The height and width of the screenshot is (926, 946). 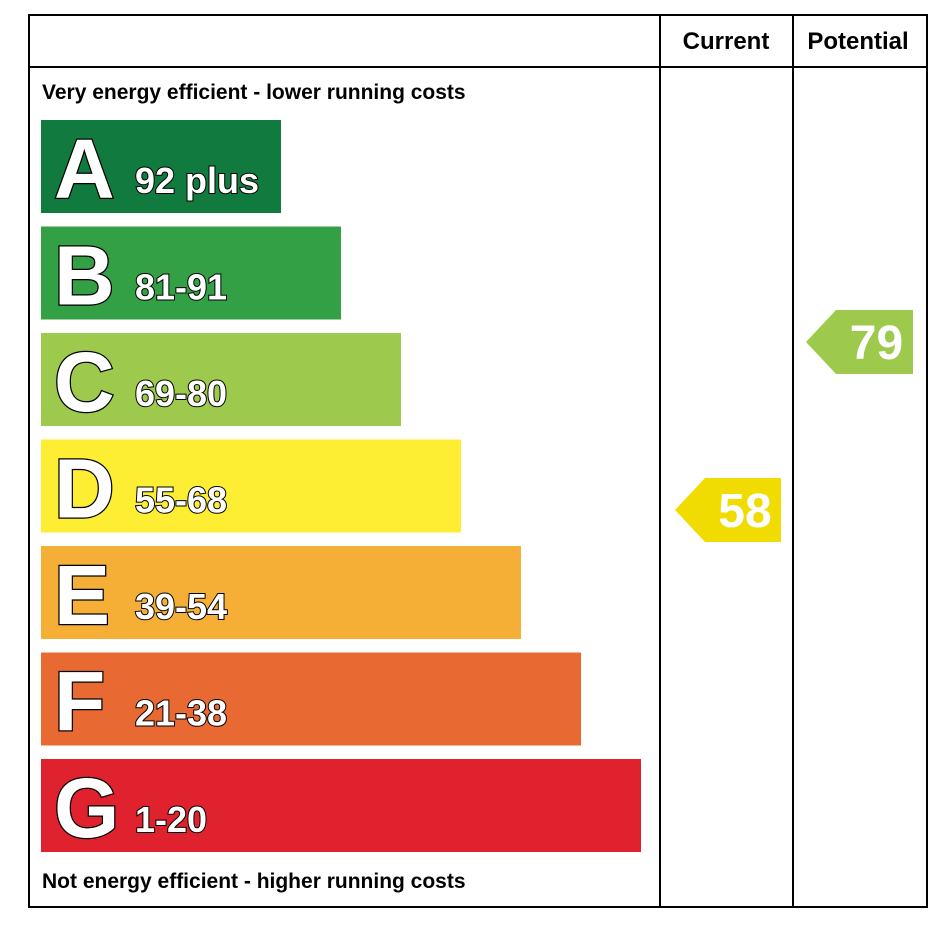 What do you see at coordinates (86, 808) in the screenshot?
I see `band-letter: G` at bounding box center [86, 808].